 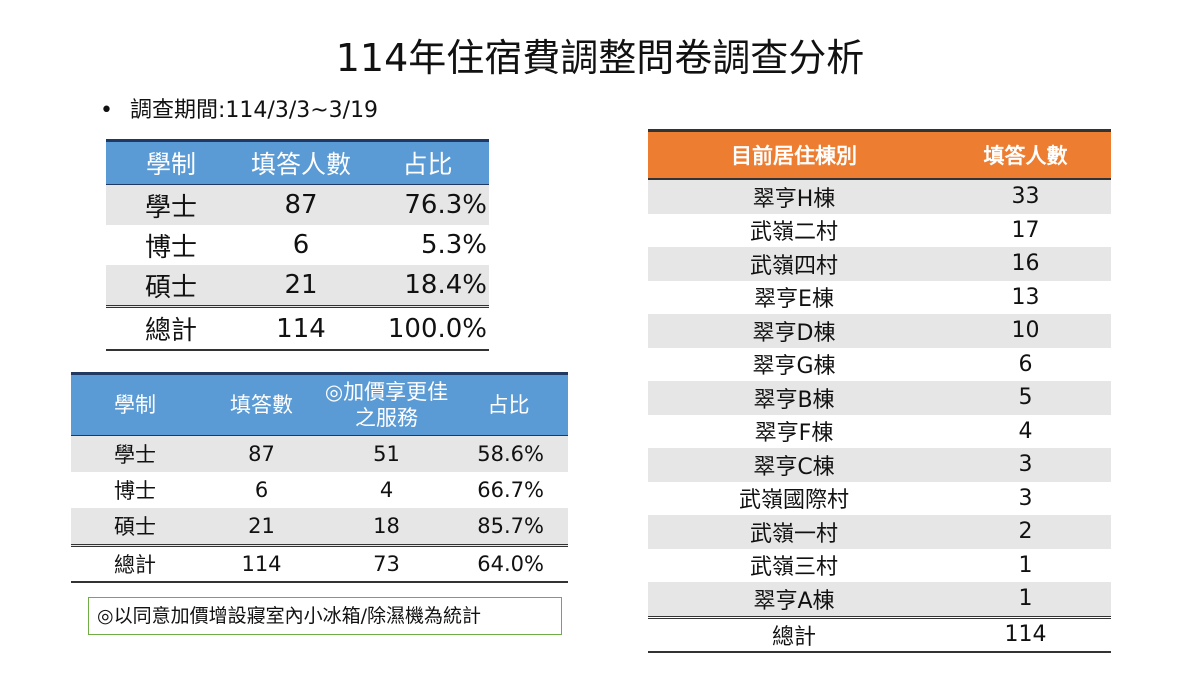 I want to click on column-header: 目前居住棟別, so click(x=794, y=154).